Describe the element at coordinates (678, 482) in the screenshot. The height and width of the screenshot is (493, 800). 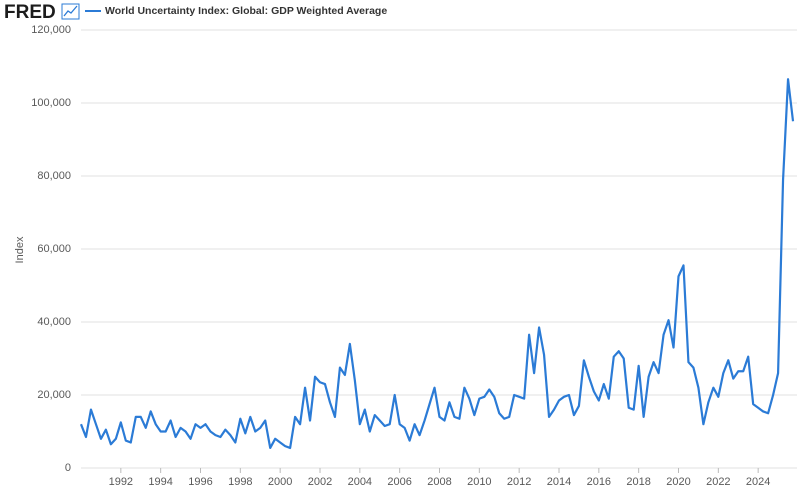
I see `x-tick-label: 2020` at that location.